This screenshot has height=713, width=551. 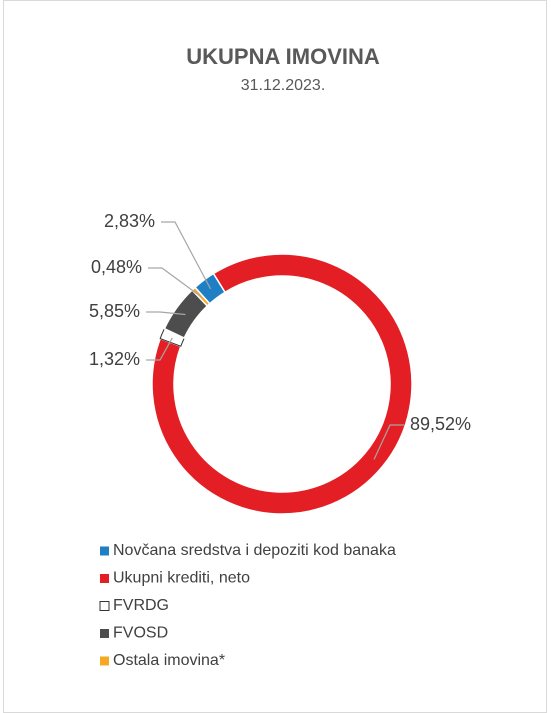 I want to click on legend-label: FVOSD, so click(x=140, y=633).